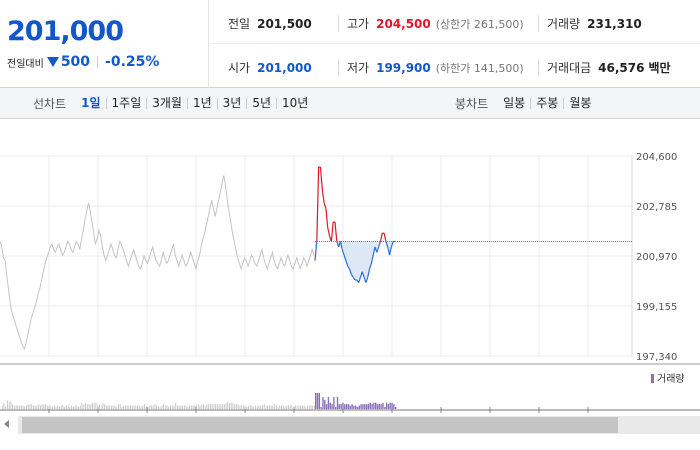 The image size is (700, 450). Describe the element at coordinates (201, 103) in the screenshot. I see `tab-1y: 1년` at that location.